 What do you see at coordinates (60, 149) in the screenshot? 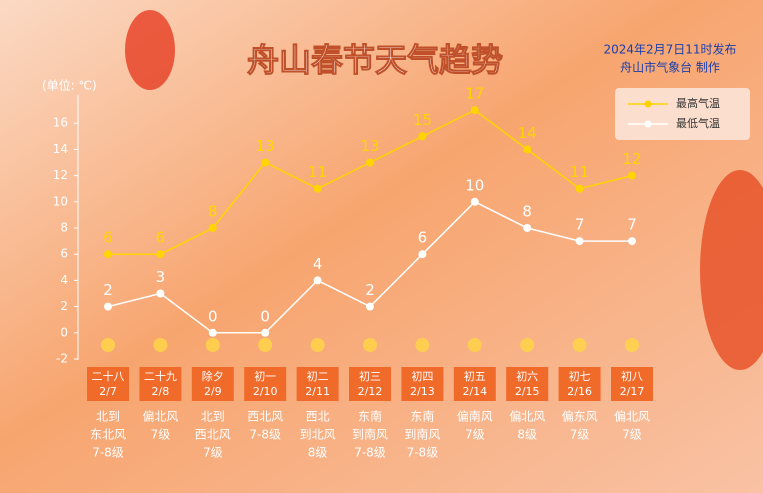
I see `y-tick-label: 14` at bounding box center [60, 149].